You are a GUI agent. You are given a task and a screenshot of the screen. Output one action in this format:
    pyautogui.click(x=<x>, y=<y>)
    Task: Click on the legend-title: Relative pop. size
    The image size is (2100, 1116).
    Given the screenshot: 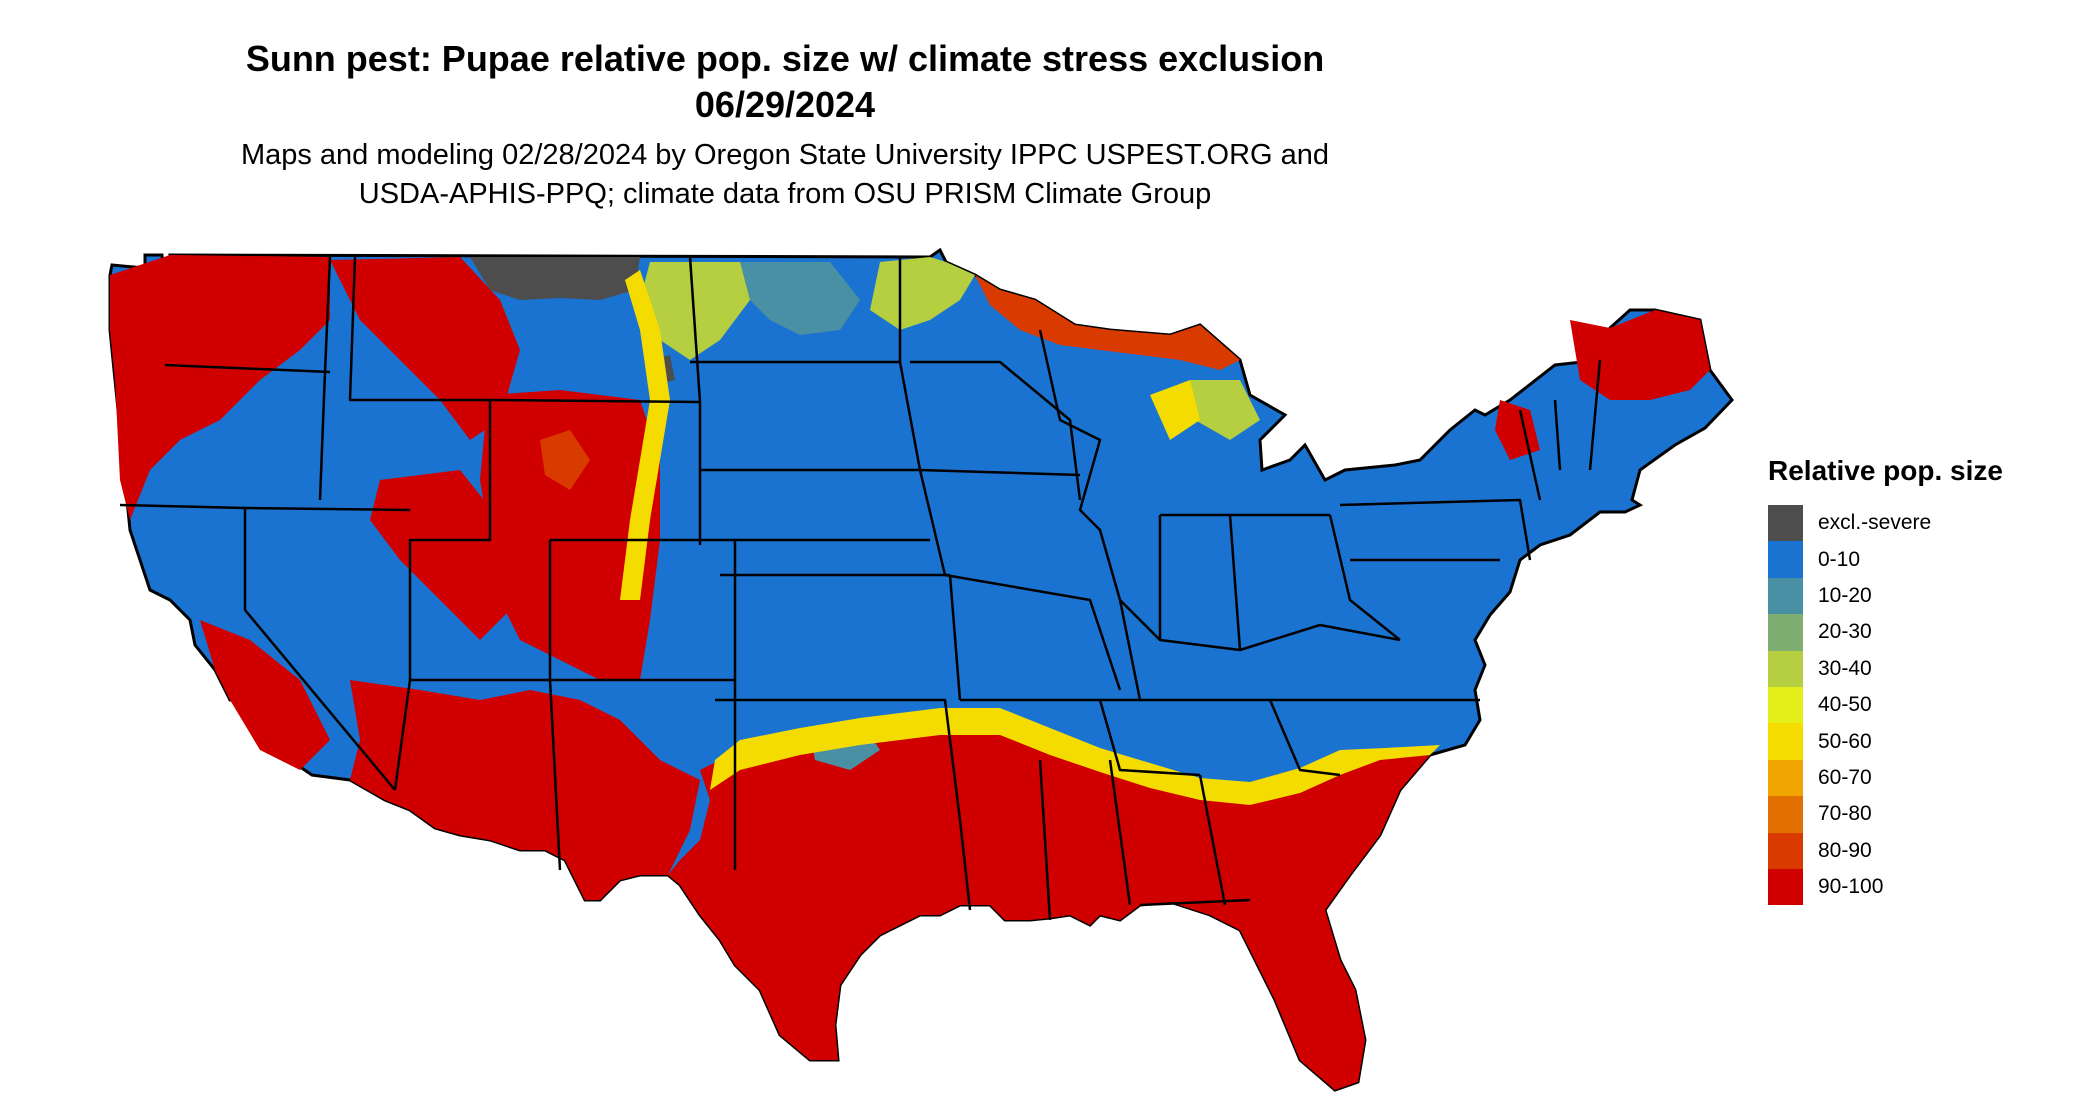 What is the action you would take?
    pyautogui.click(x=1885, y=470)
    